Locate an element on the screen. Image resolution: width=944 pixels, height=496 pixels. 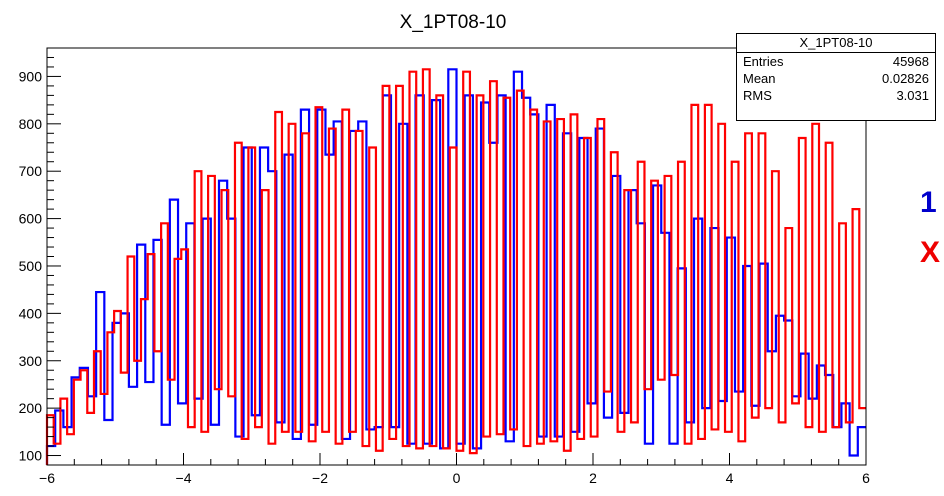
y-tick-label: 400 is located at coordinates (31, 313).